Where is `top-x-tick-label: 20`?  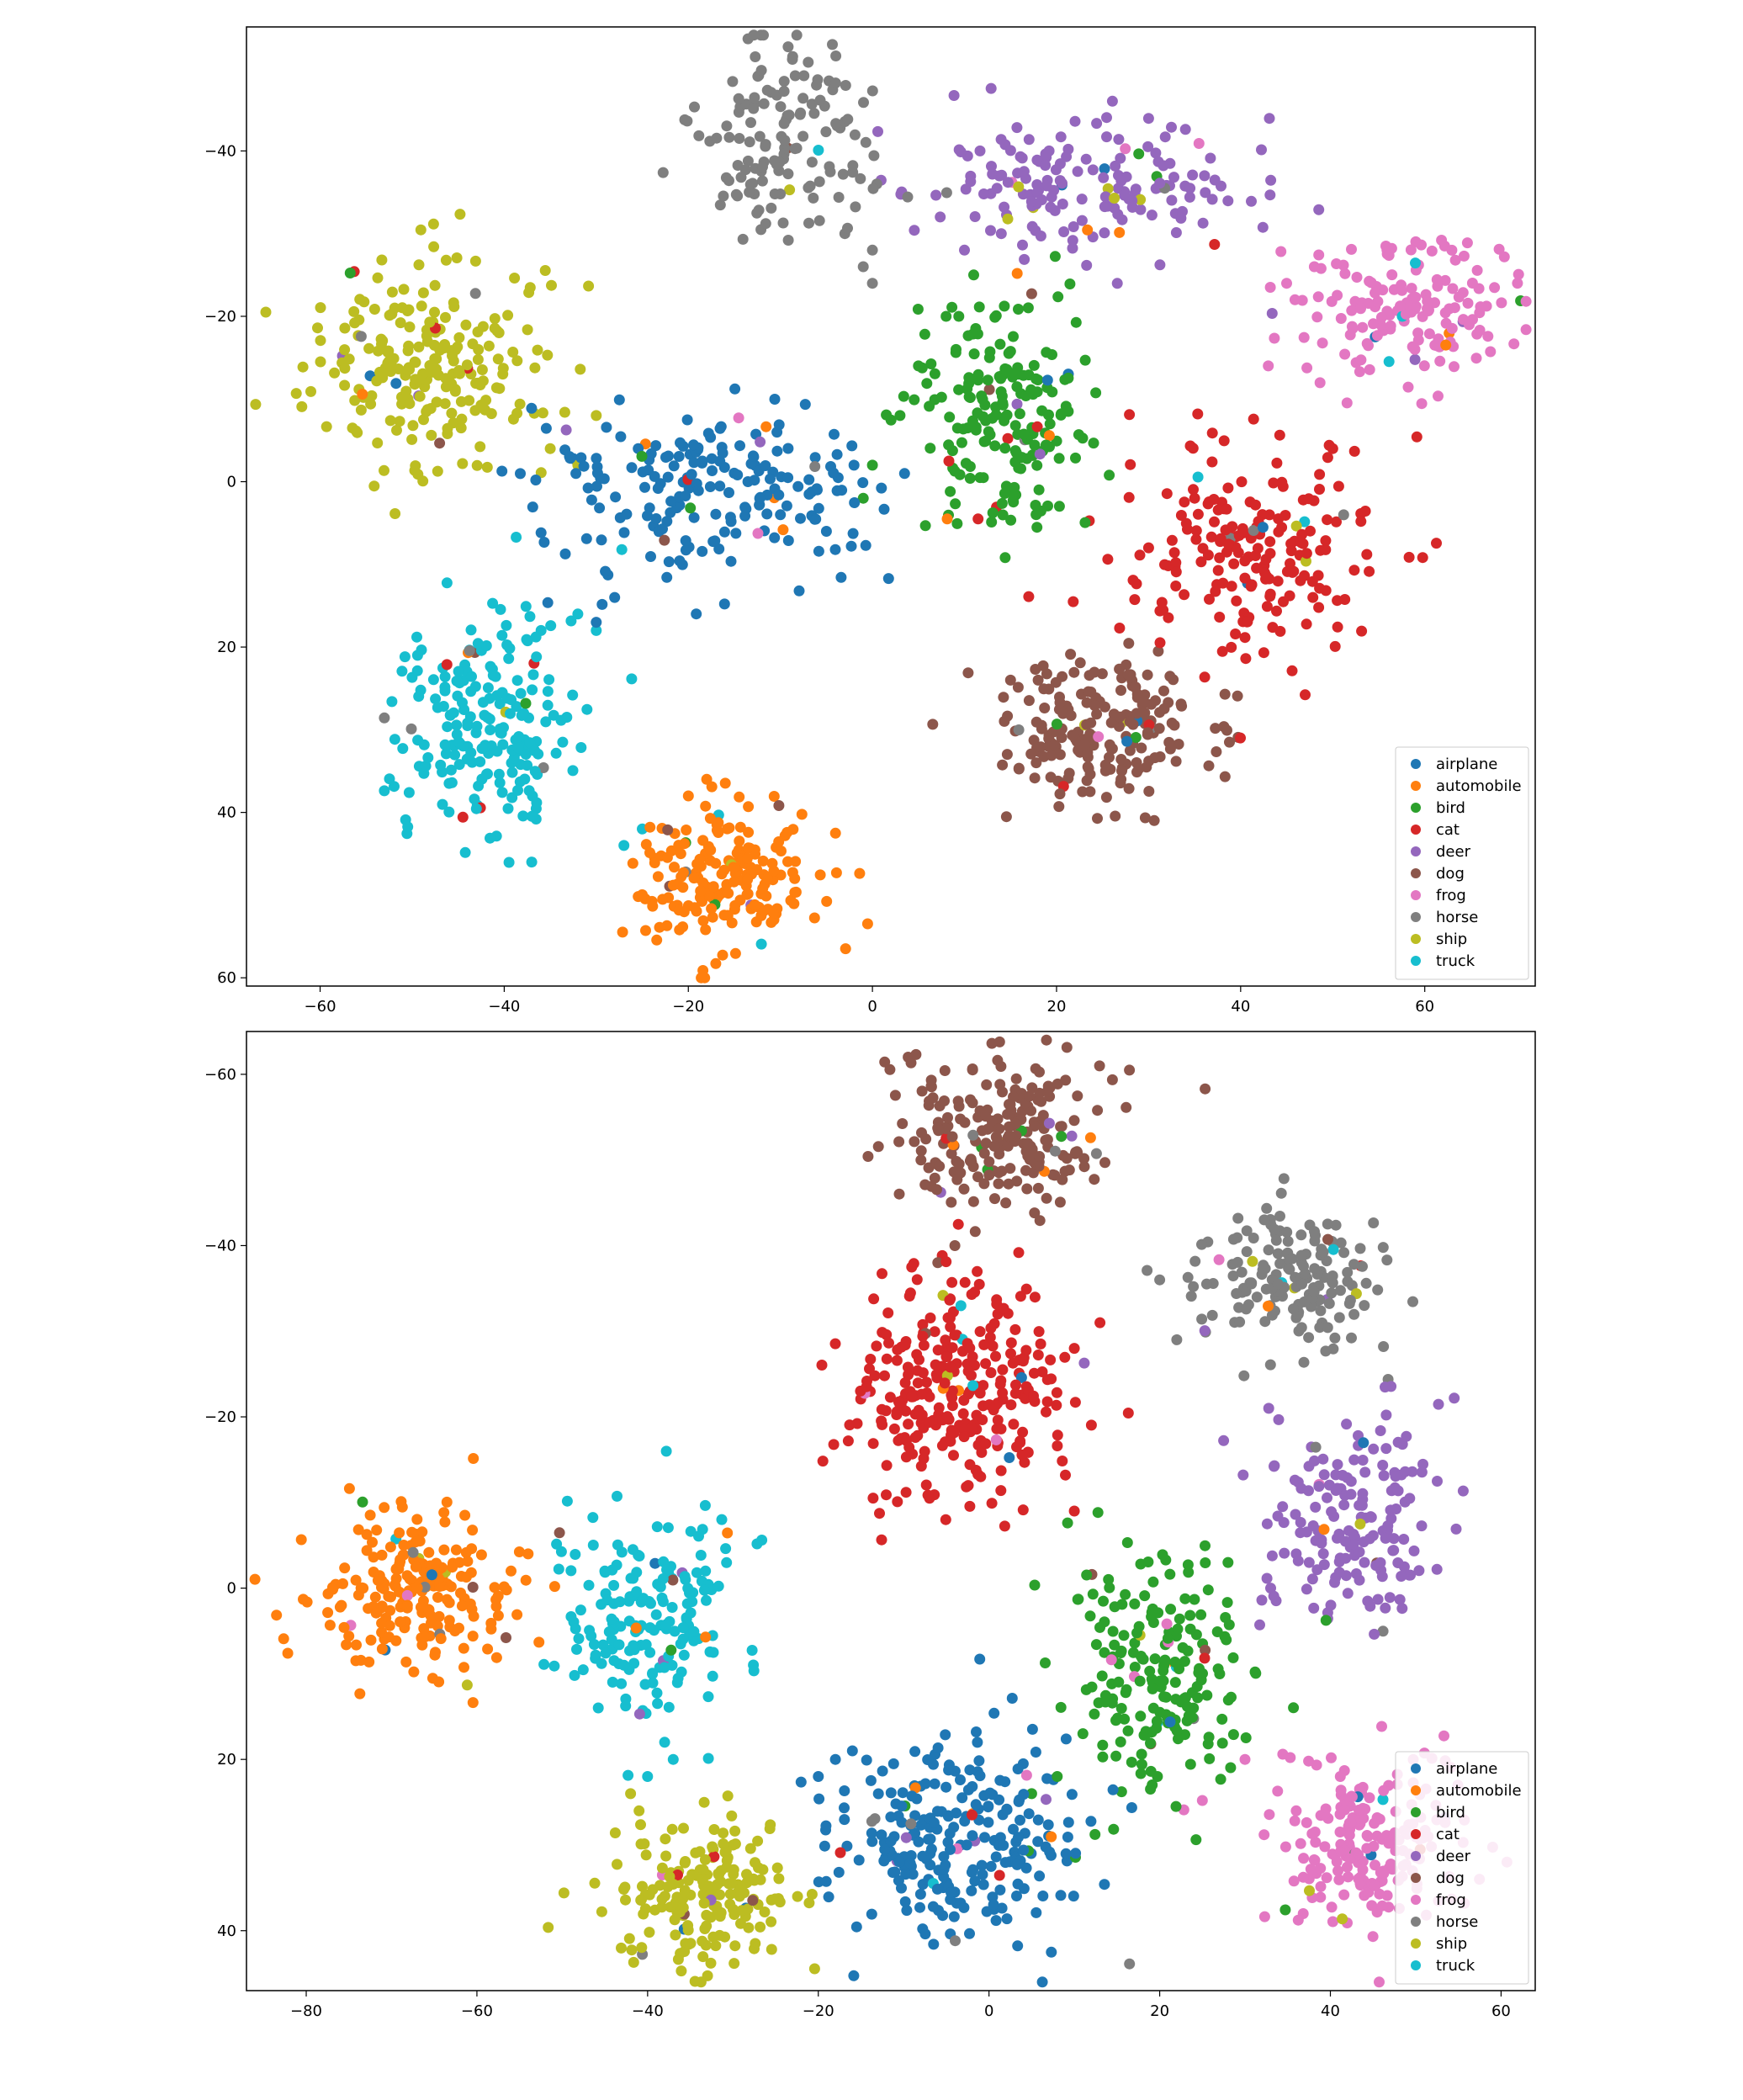 top-x-tick-label: 20 is located at coordinates (1057, 1007).